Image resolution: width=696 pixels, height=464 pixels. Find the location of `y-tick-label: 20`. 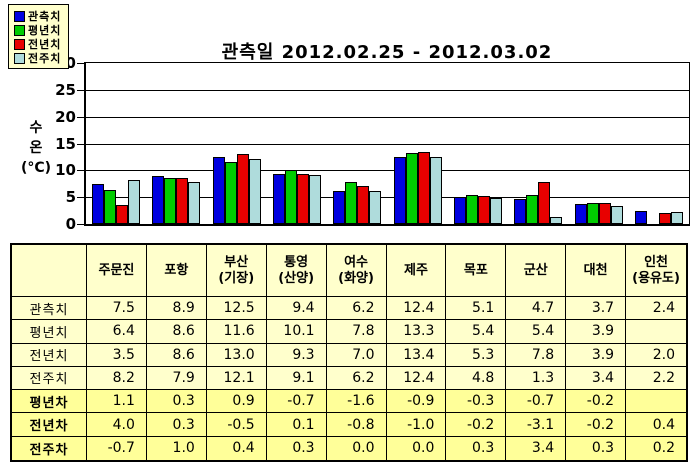

y-tick-label: 20 is located at coordinates (65, 116).